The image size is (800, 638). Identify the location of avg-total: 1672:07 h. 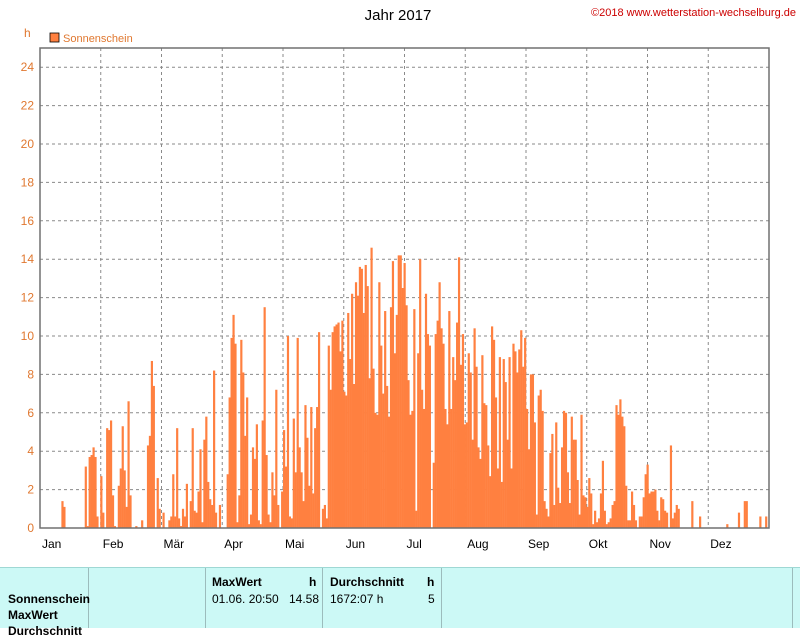
(357, 599).